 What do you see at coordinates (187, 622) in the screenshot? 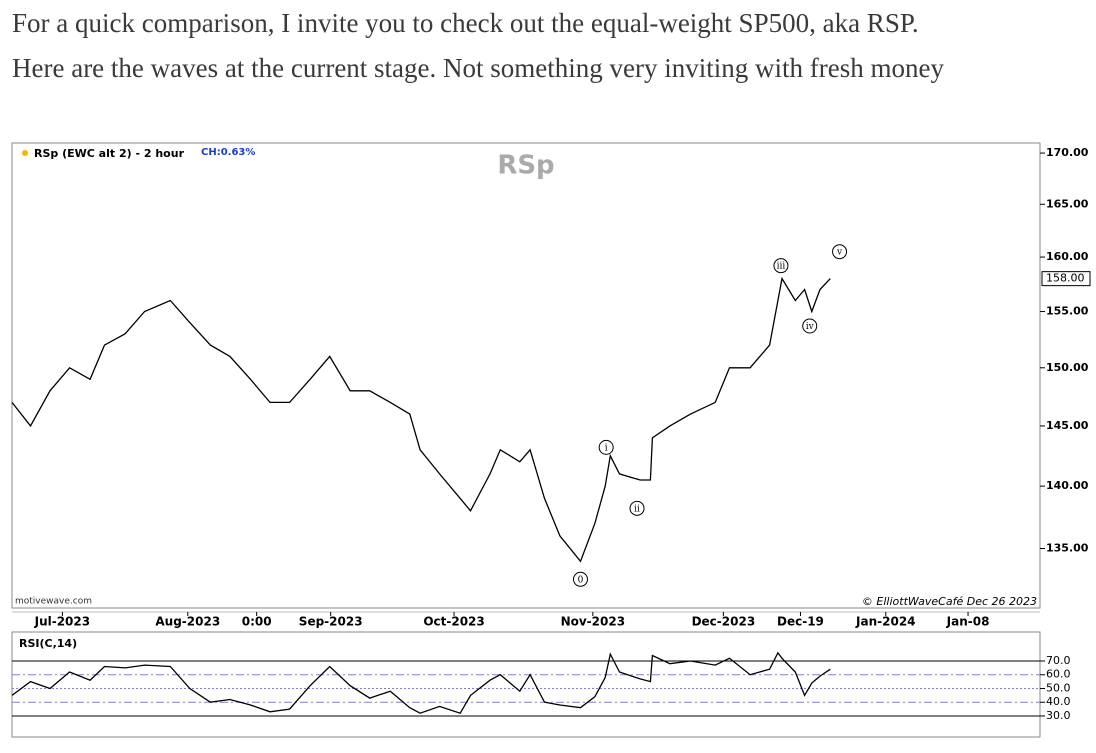
I see `x-tick-label: Aug-2023` at bounding box center [187, 622].